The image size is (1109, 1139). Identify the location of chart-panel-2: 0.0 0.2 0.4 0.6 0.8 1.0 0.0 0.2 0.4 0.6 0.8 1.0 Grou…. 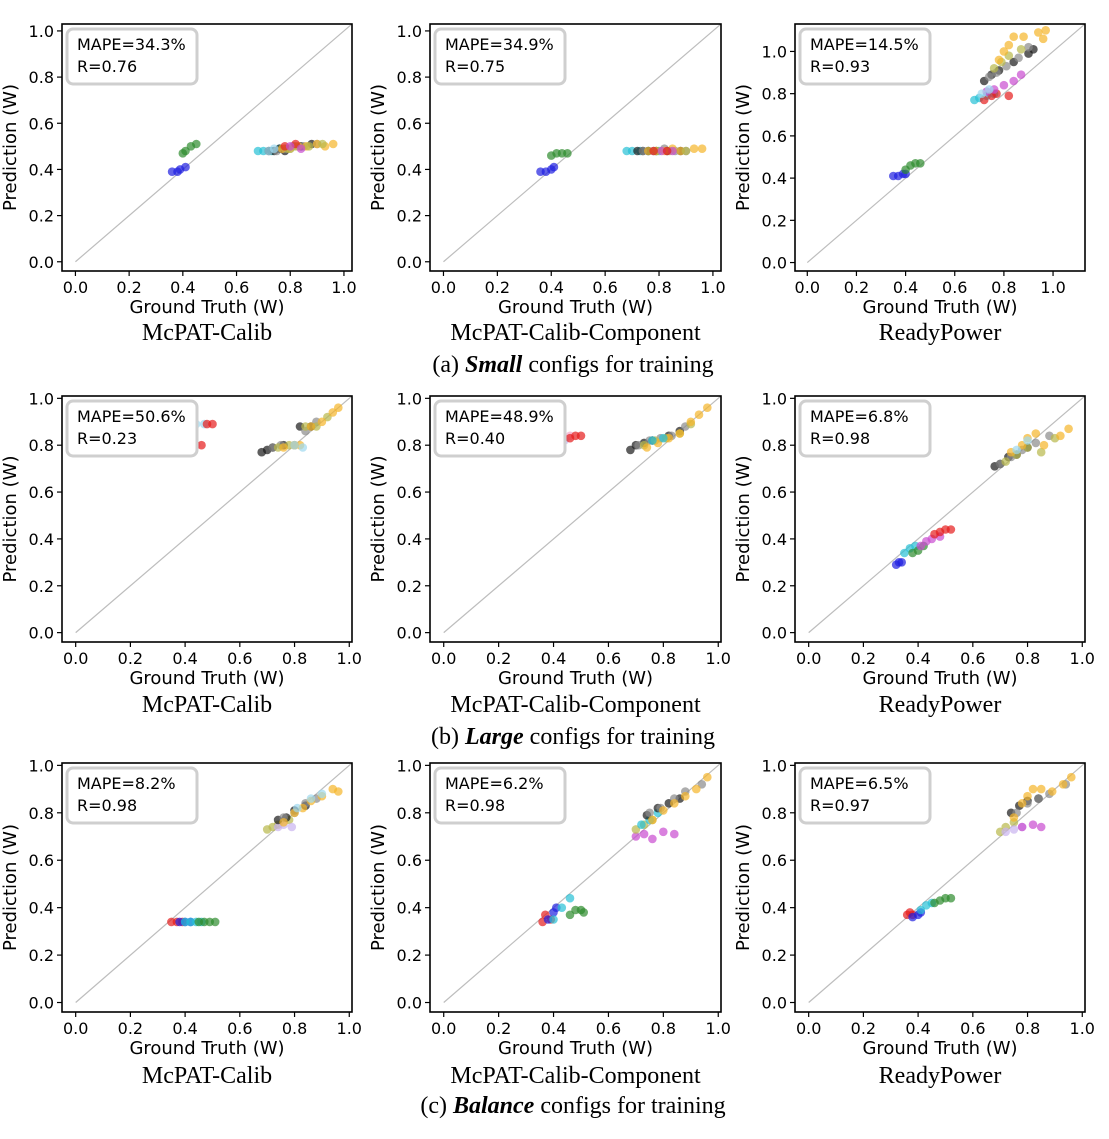
(547, 184).